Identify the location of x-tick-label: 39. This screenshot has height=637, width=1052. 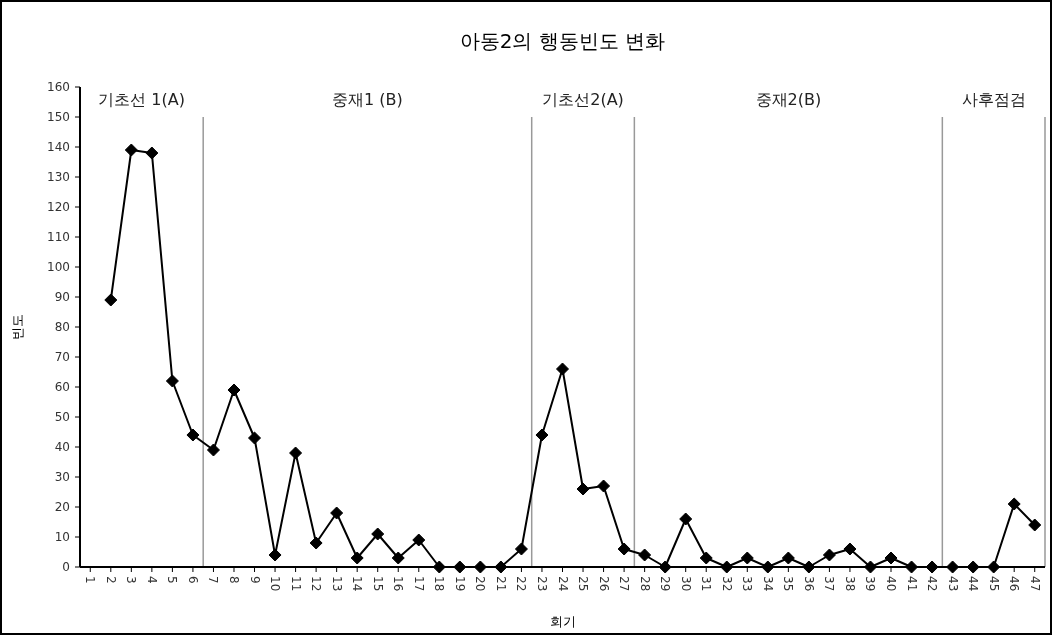
(870, 584).